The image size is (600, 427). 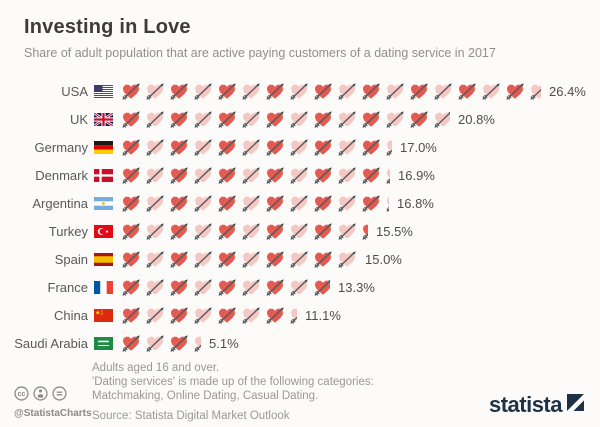 What do you see at coordinates (525, 404) in the screenshot?
I see `statista-wordmark: statista` at bounding box center [525, 404].